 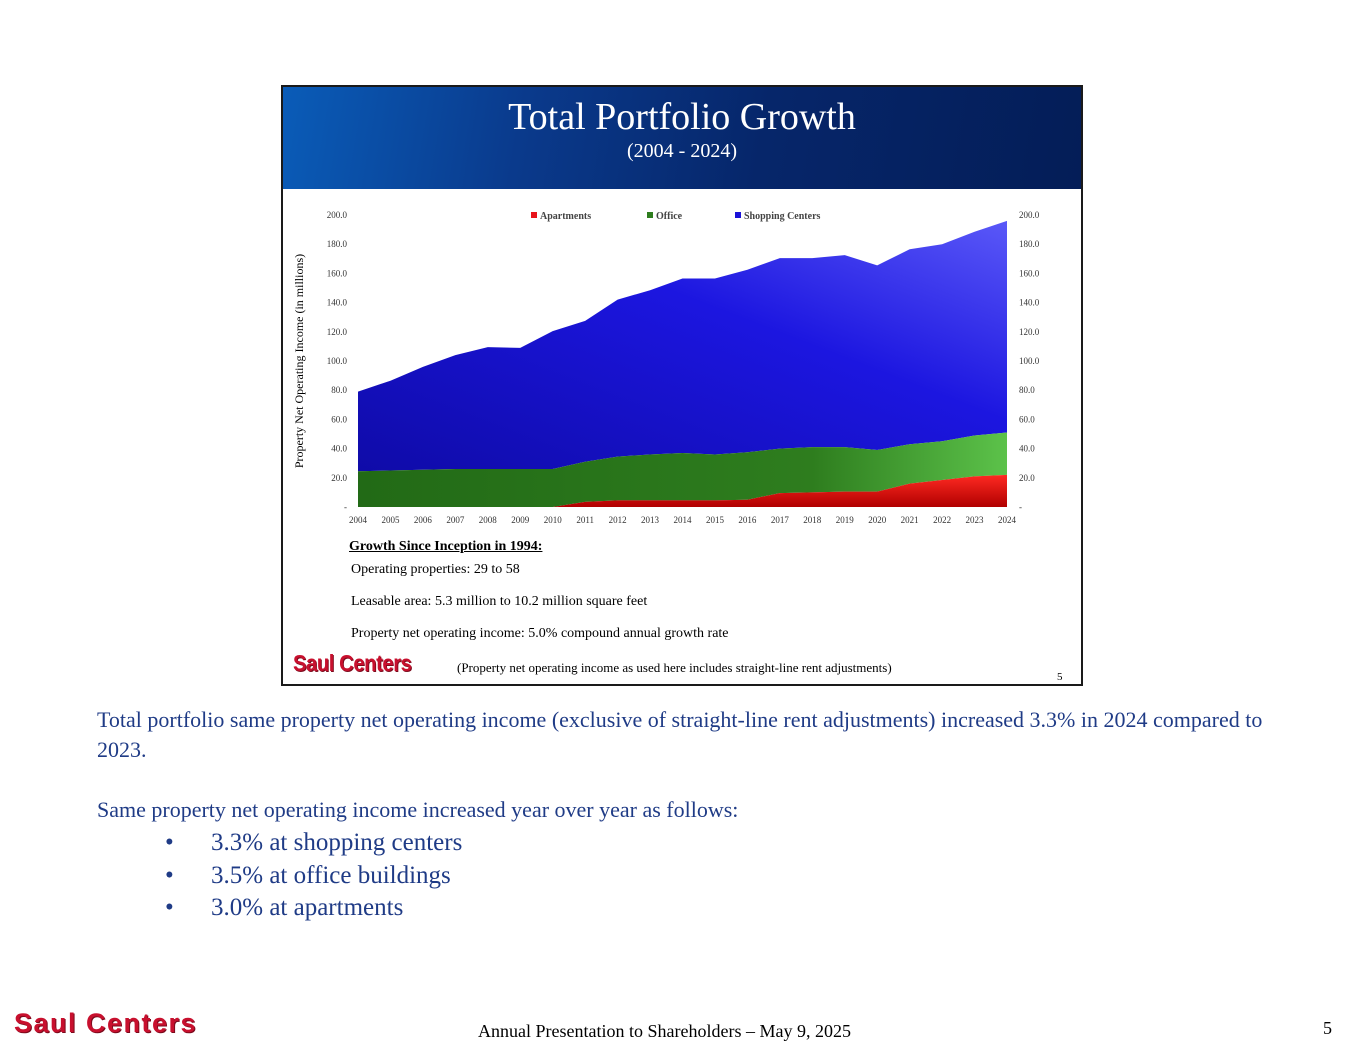 I want to click on x-tick-label: 2020, so click(x=877, y=520).